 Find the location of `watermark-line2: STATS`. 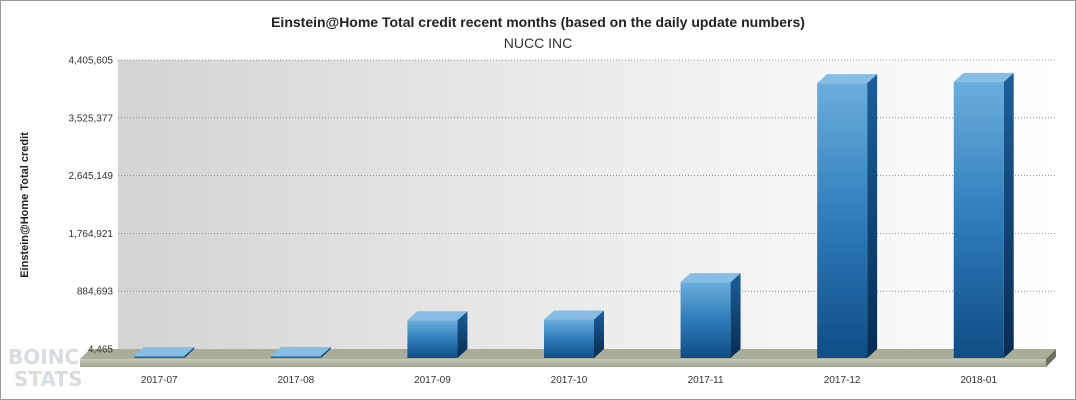

watermark-line2: STATS is located at coordinates (48, 379).